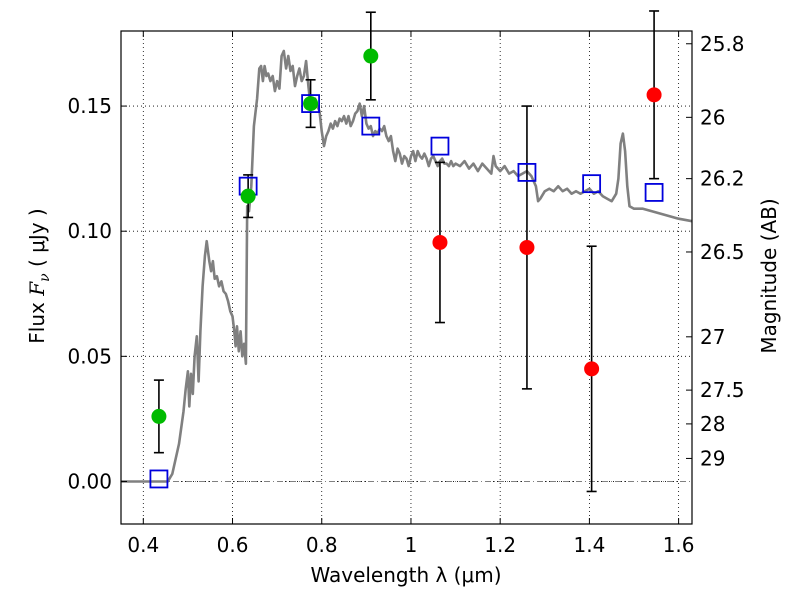  Describe the element at coordinates (679, 545) in the screenshot. I see `x-tick-label: 1.6` at that location.